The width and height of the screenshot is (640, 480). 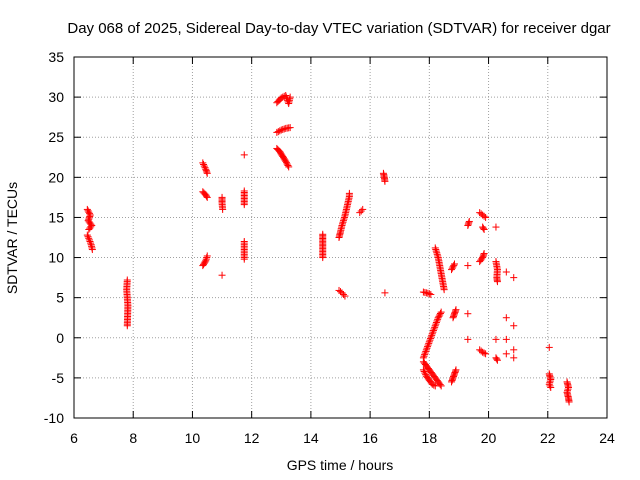 What do you see at coordinates (548, 438) in the screenshot?
I see `x-tick-label: 22` at bounding box center [548, 438].